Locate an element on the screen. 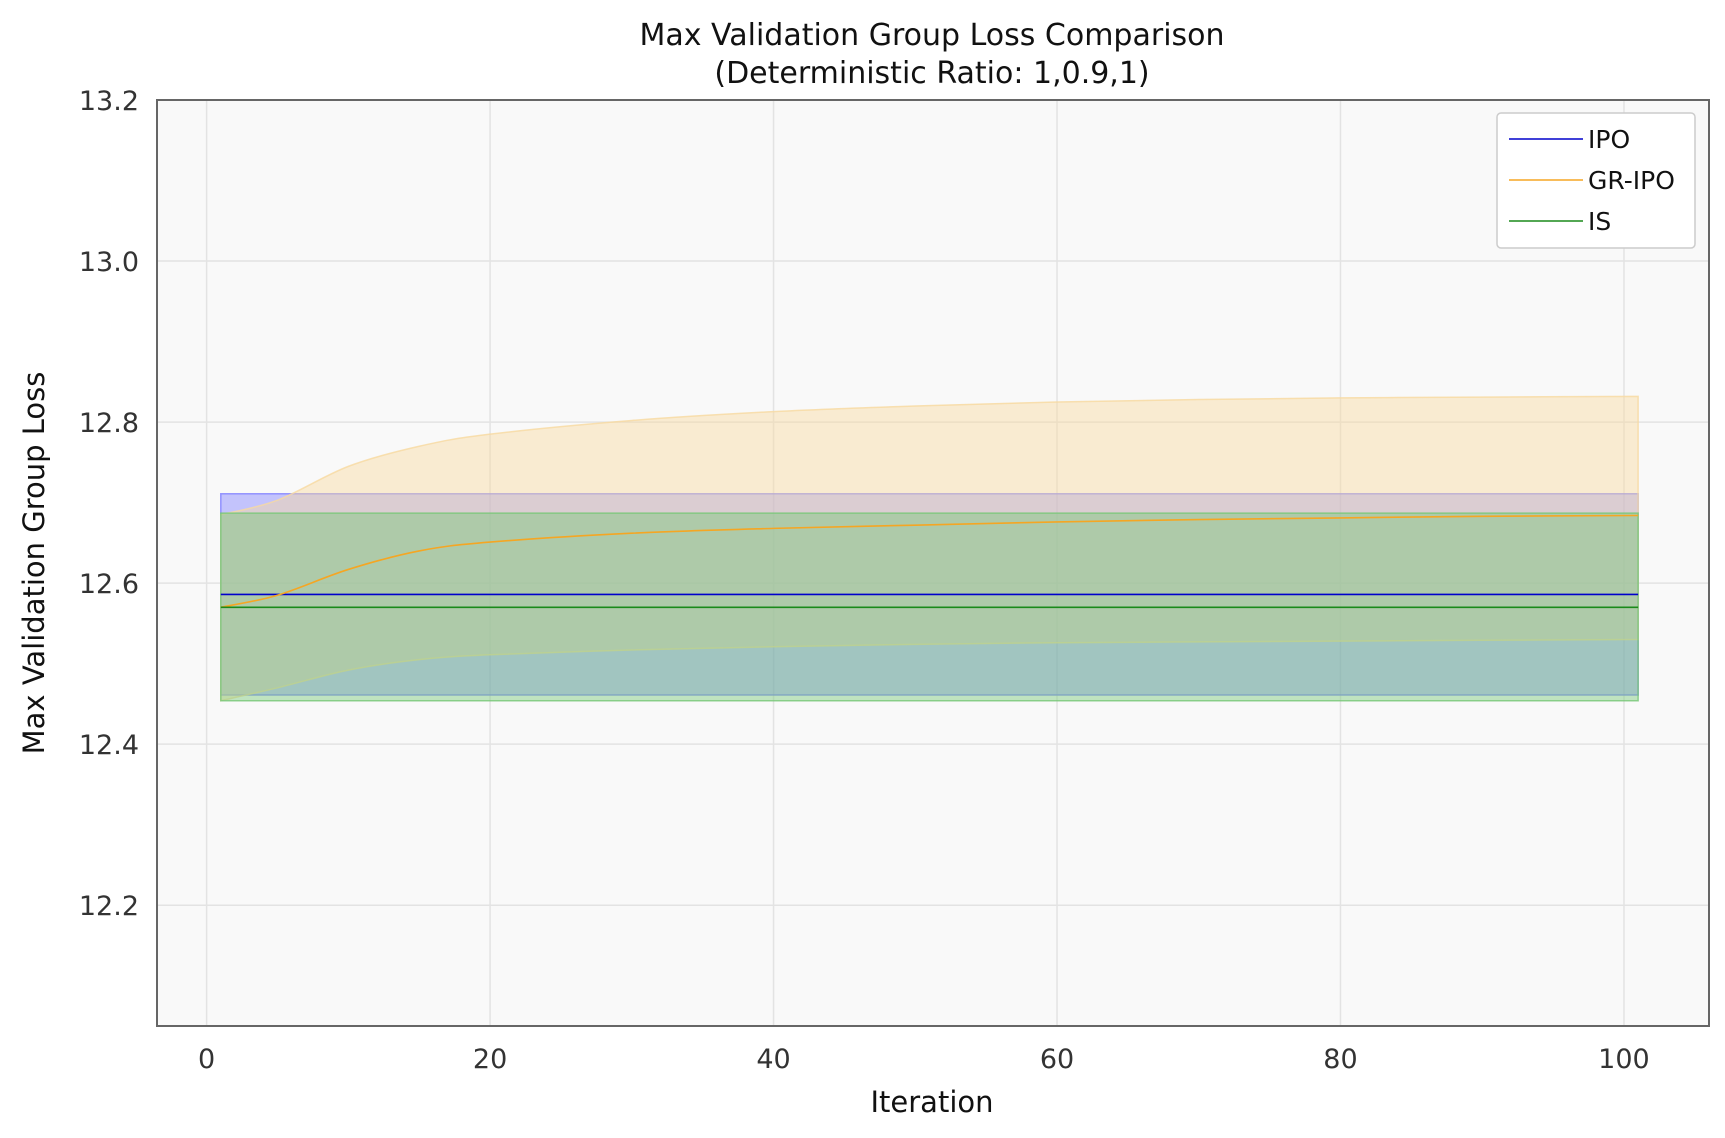  chart-subtitle: (Deterministic Ratio: 1,0.9,1) is located at coordinates (931, 73).